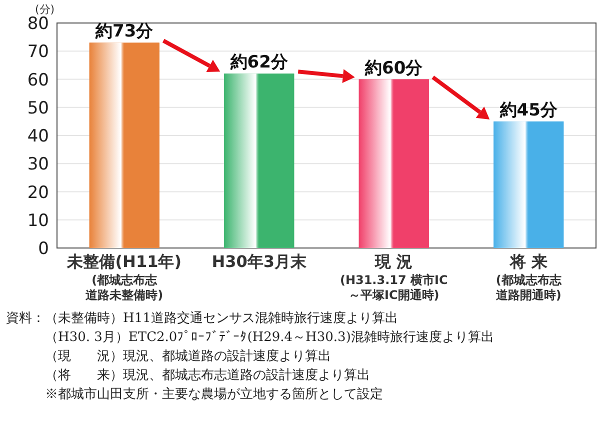 This screenshot has height=430, width=606. What do you see at coordinates (43, 249) in the screenshot?
I see `y-tick-label: 0` at bounding box center [43, 249].